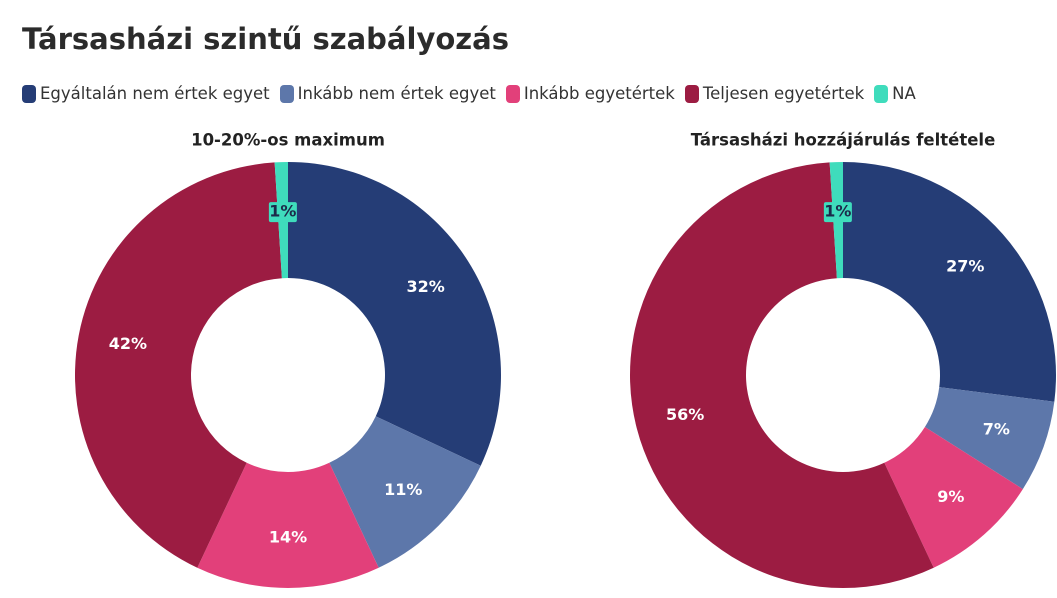  Describe the element at coordinates (288, 537) in the screenshot. I see `data-label: 14%` at that location.